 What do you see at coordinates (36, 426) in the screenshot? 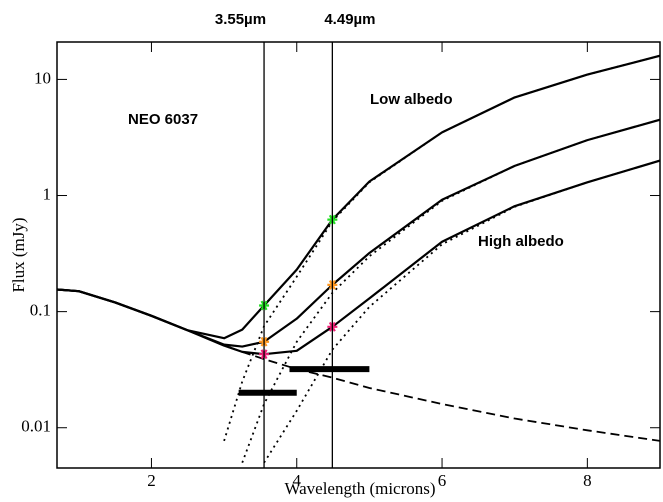
I see `y-tick-label: 0.01` at bounding box center [36, 426].